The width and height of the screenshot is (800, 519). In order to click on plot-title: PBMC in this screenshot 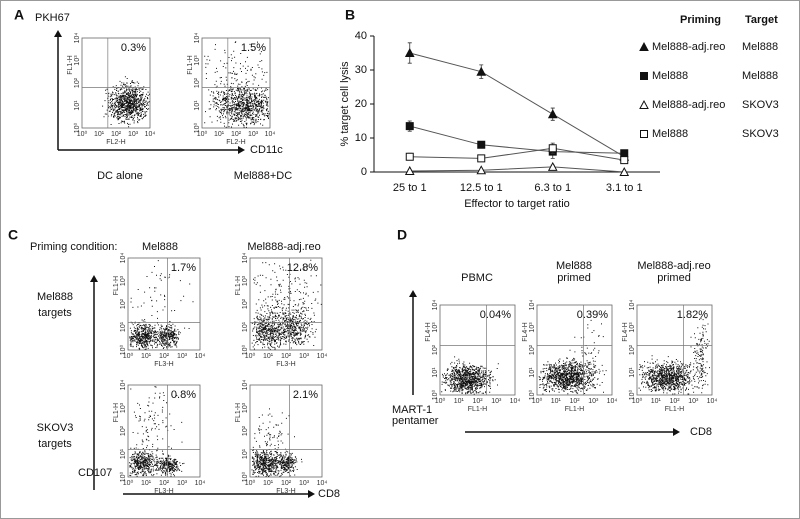, I will do `click(477, 278)`.